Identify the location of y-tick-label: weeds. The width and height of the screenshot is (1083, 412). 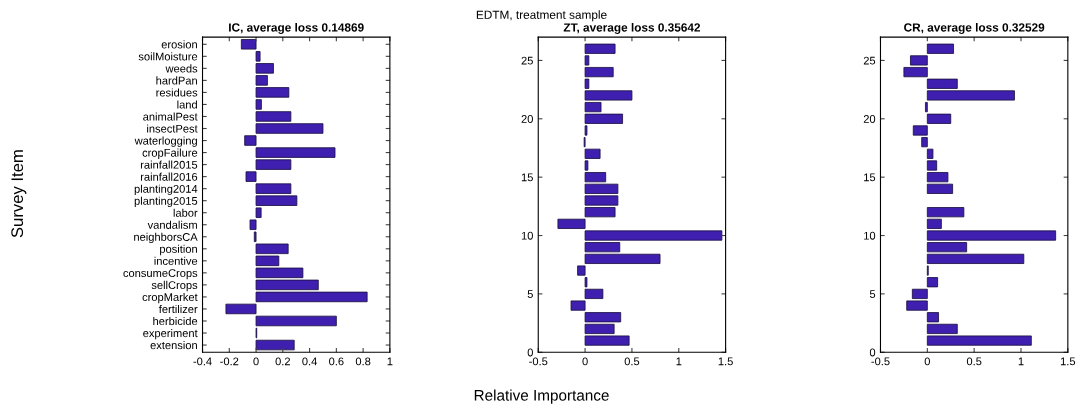
(181, 68).